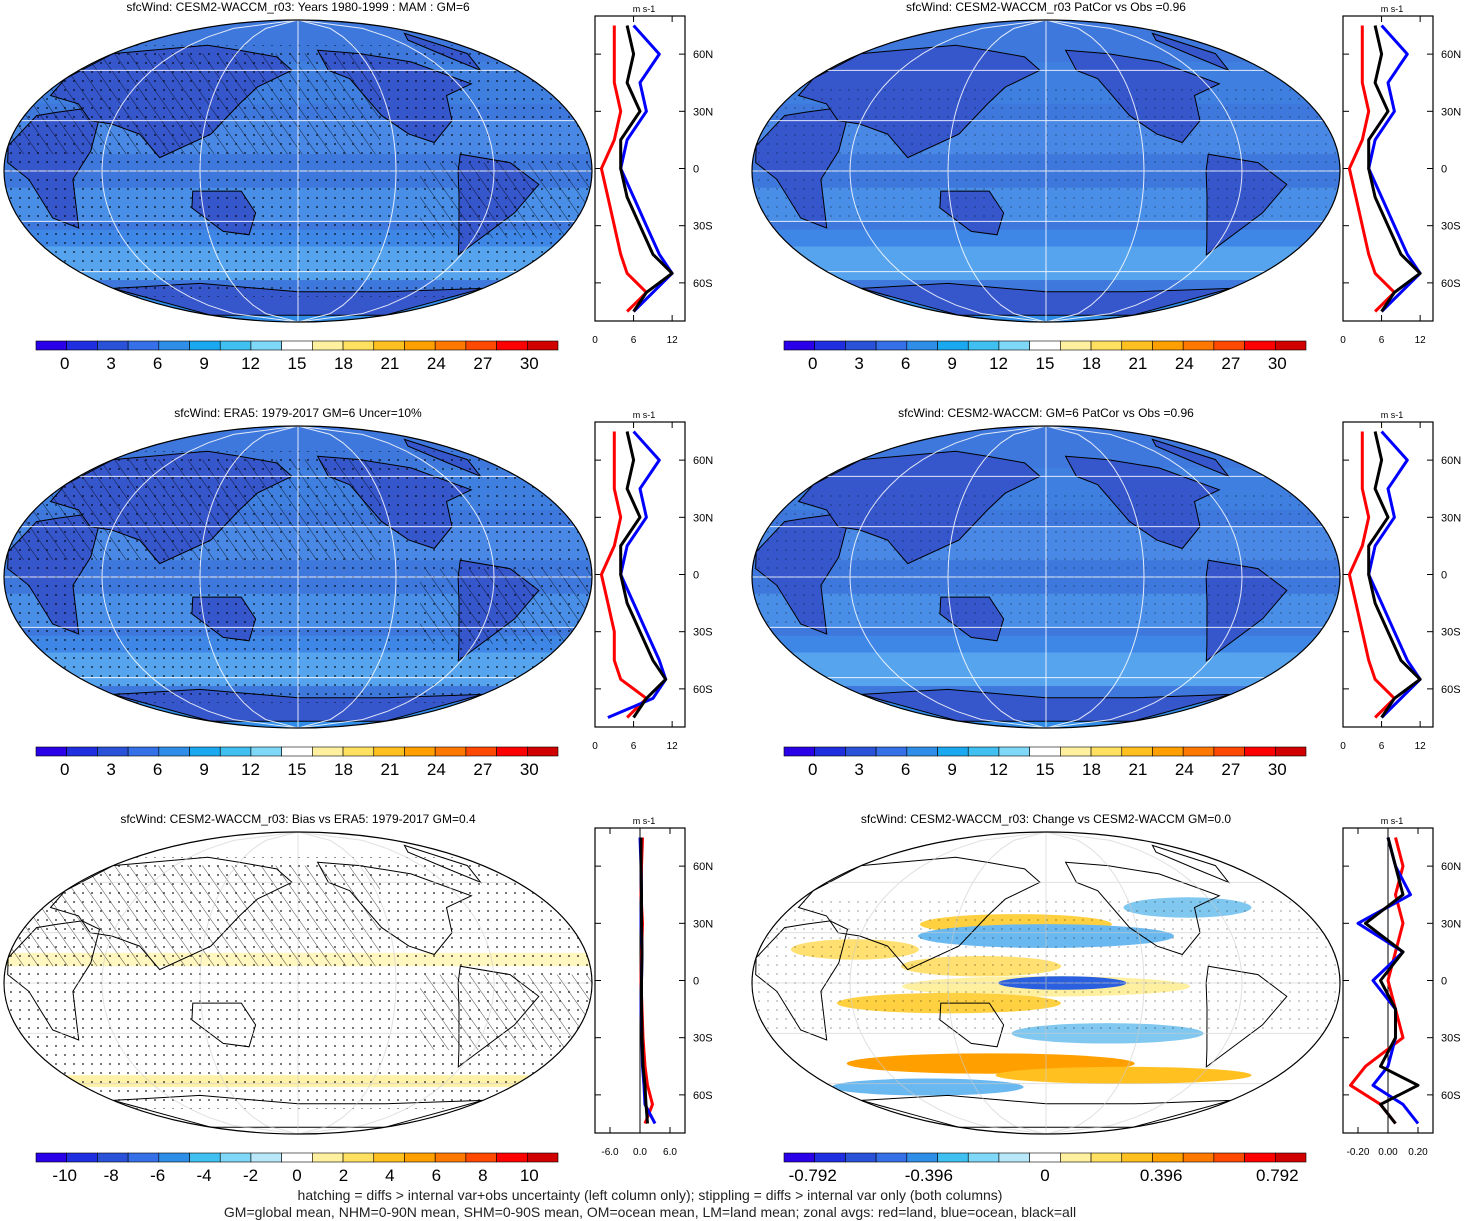  I want to click on ocean-line, so click(1388, 981).